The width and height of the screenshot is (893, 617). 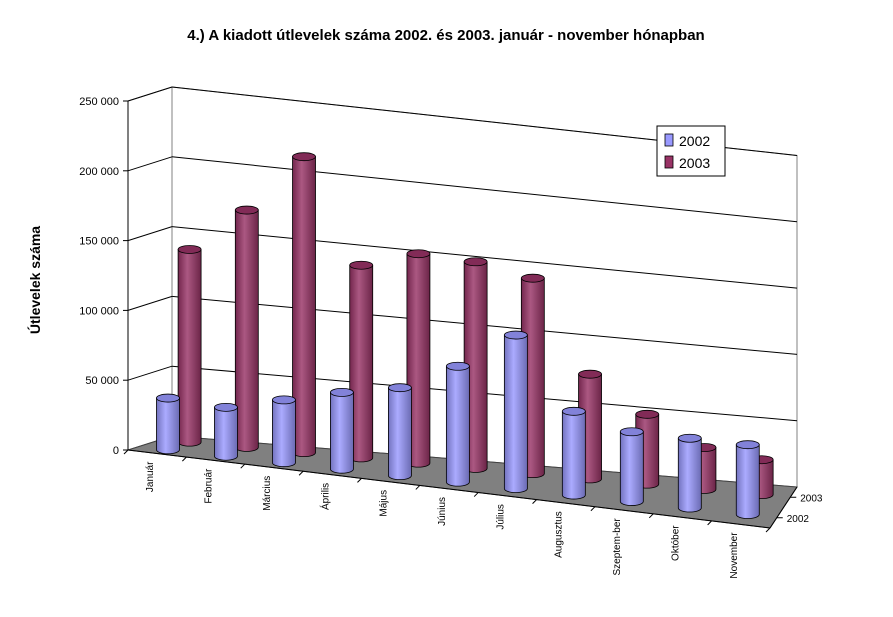 I want to click on depth-label: 2002, so click(x=798, y=519).